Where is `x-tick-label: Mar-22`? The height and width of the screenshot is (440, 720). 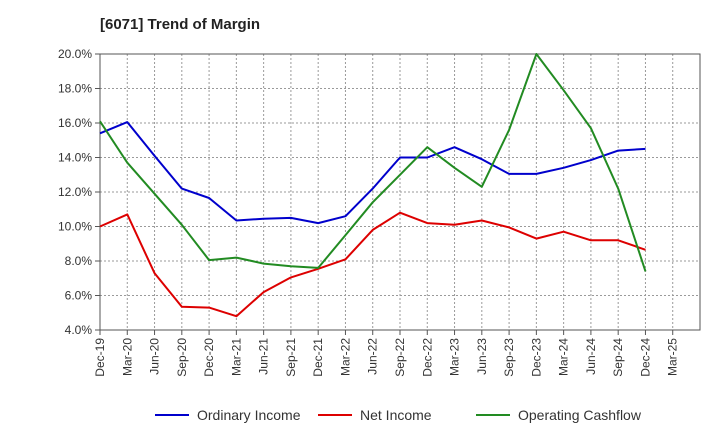 x-tick-label: Mar-22 is located at coordinates (345, 357).